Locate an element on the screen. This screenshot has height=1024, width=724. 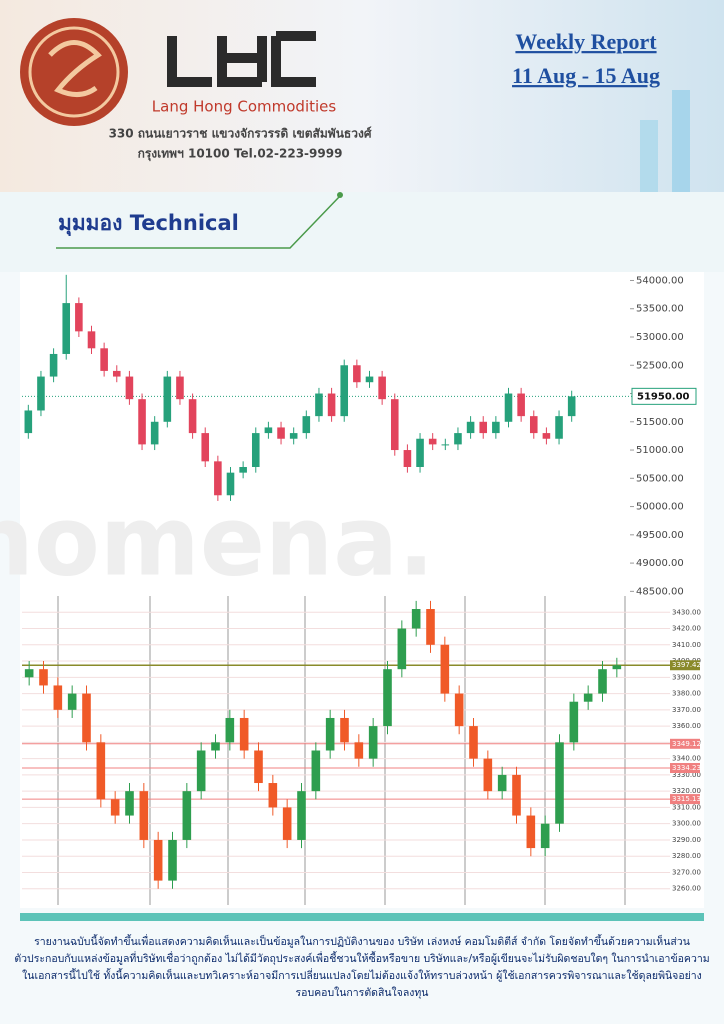
watermark: nomena. is located at coordinates (217, 541).